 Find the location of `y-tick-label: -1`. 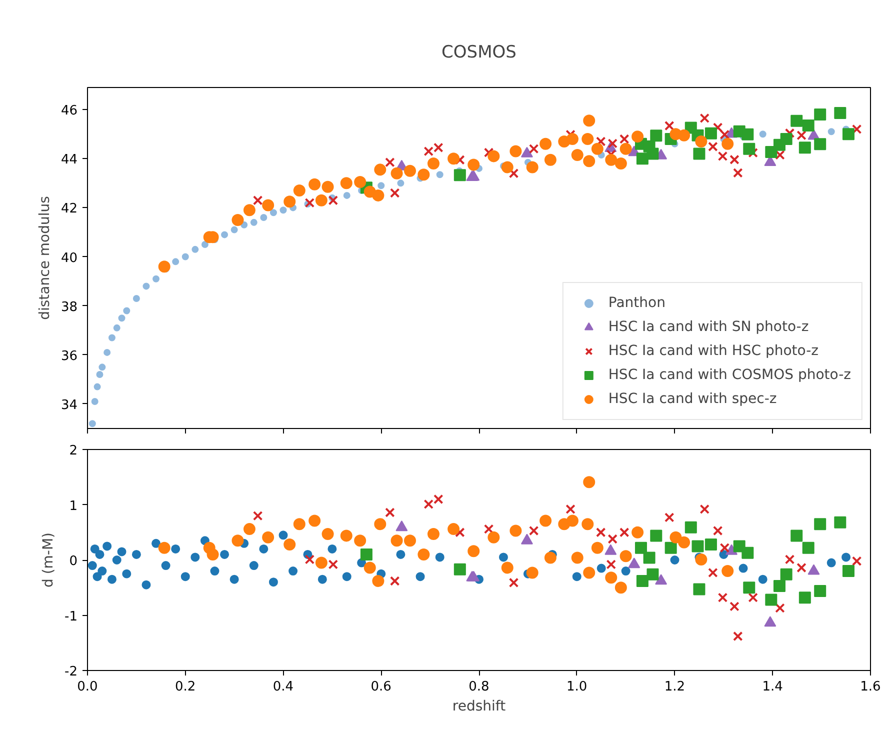

y-tick-label: -1 is located at coordinates (71, 616).